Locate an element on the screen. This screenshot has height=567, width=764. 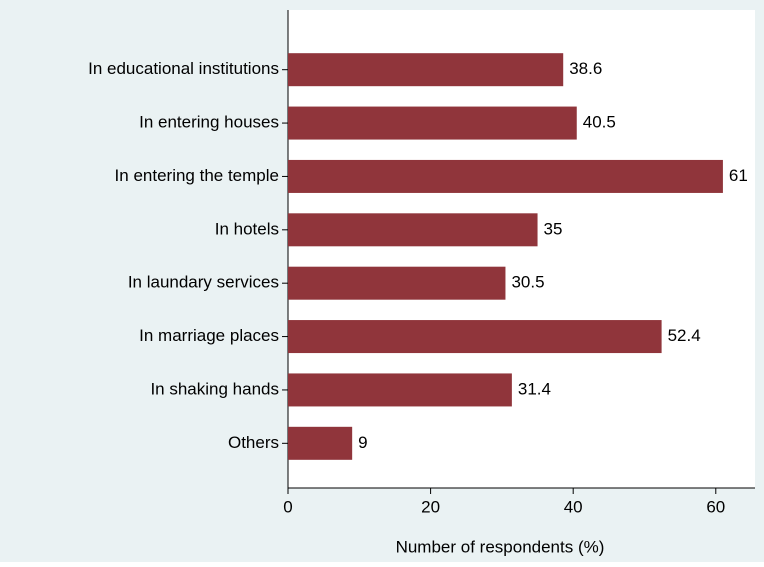
y-tick-label: In entering houses is located at coordinates (209, 122).